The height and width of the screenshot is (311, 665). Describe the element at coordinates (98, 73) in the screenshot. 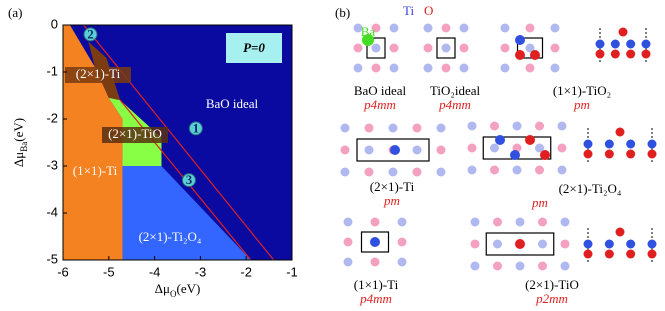

I see `region-label: (2×1)-Ti` at that location.